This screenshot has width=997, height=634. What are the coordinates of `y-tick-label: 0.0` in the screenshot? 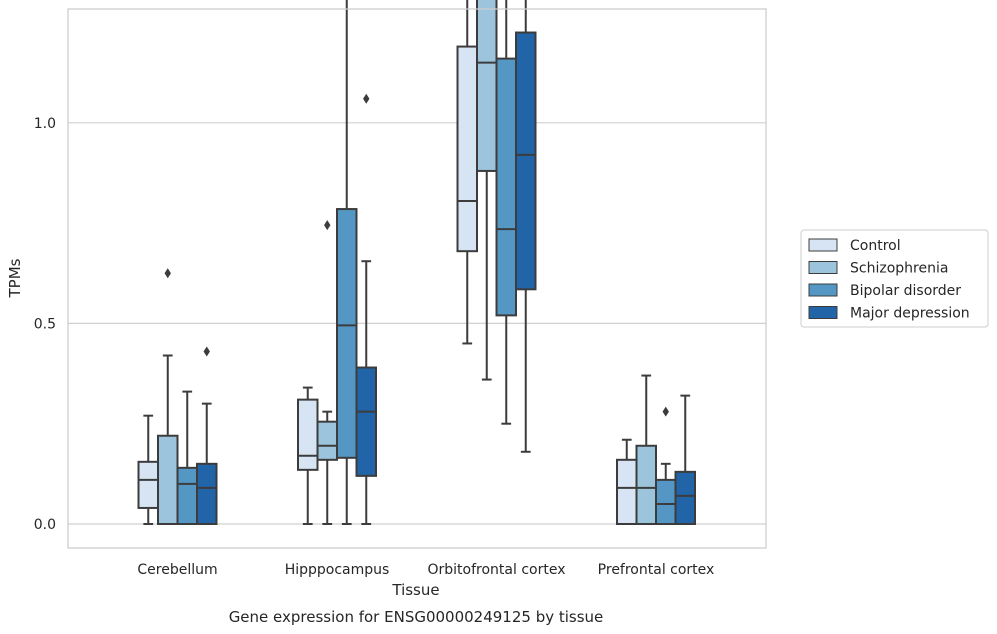 It's located at (45, 525).